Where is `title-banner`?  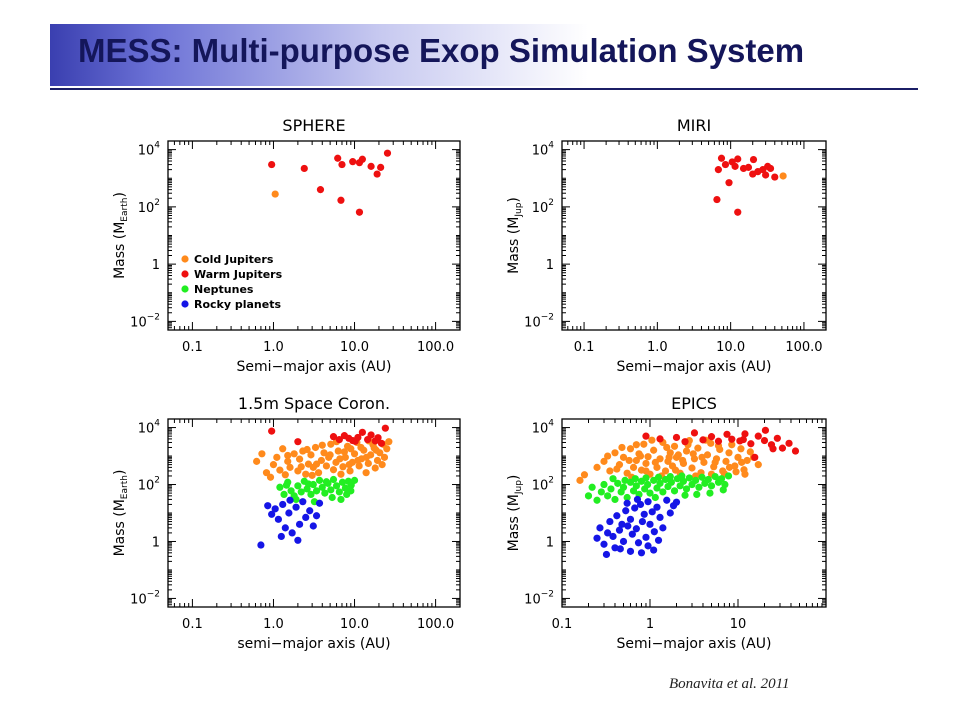
title-banner is located at coordinates (484, 55).